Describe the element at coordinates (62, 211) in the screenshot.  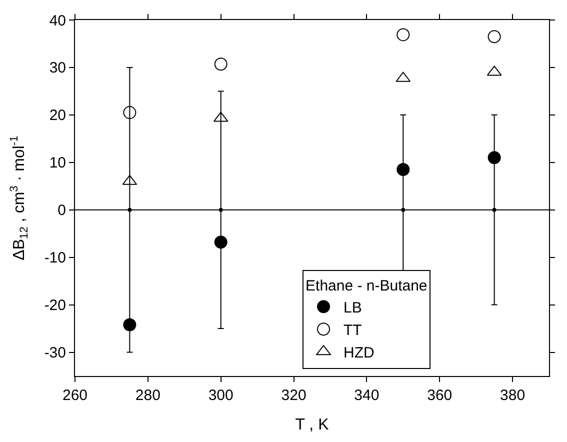
I see `y-tick-label: 0` at that location.